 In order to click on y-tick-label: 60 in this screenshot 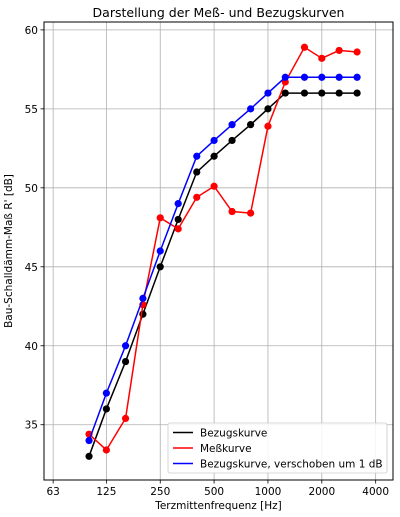, I will do `click(31, 31)`.